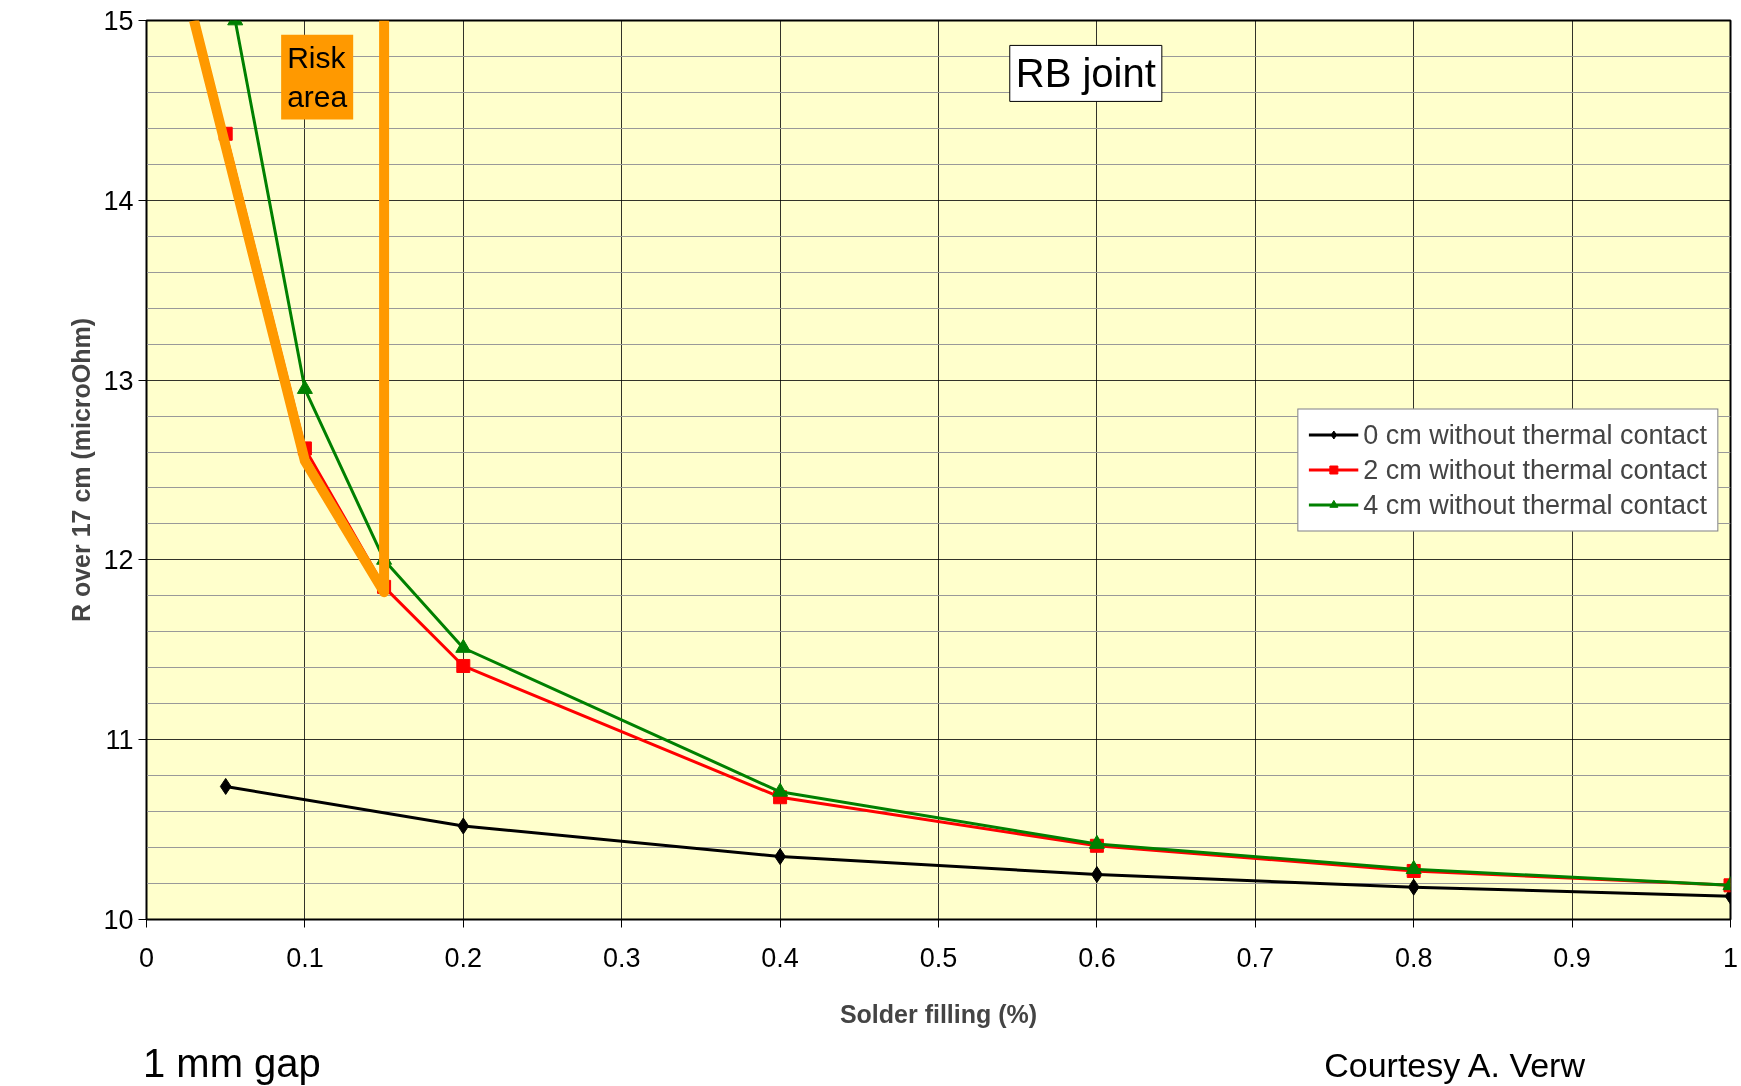  What do you see at coordinates (1085, 73) in the screenshot?
I see `annotation: RB joint` at bounding box center [1085, 73].